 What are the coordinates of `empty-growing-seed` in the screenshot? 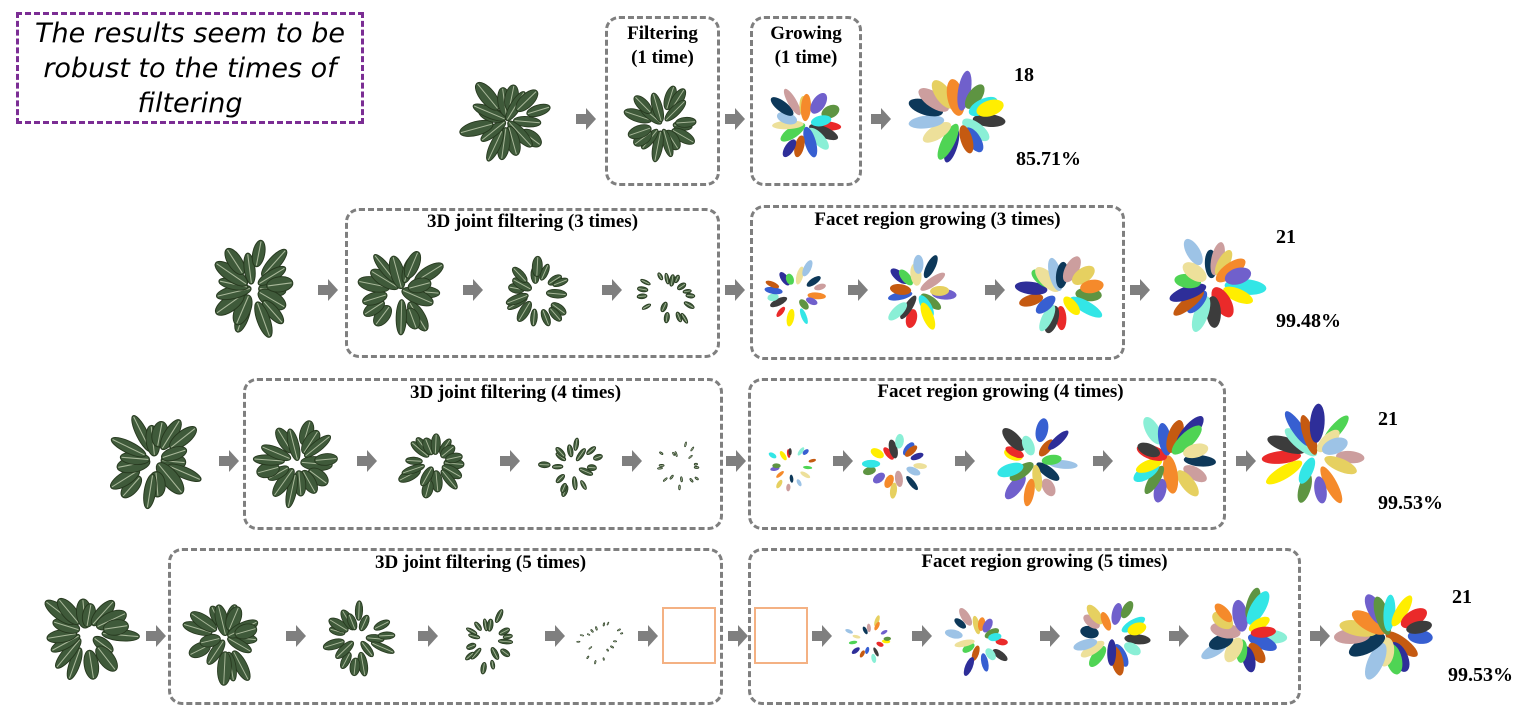 It's located at (781, 635).